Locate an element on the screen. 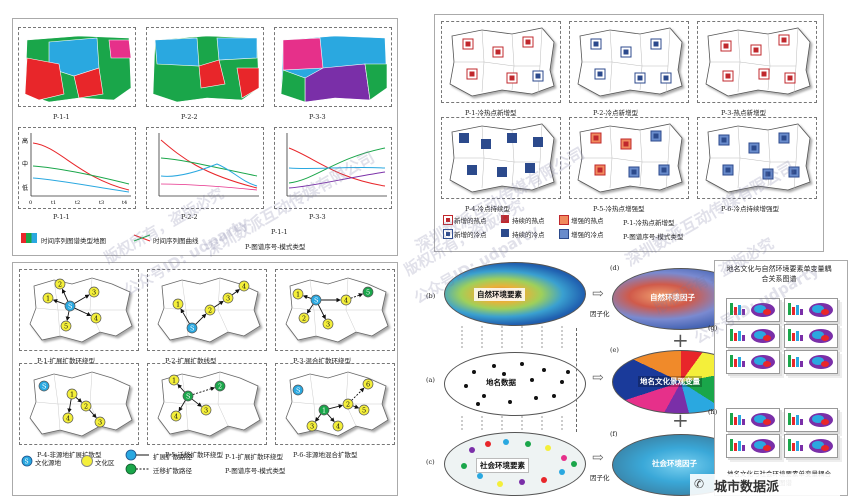 This screenshot has width=856, height=501. legend-hot-strong: 增强的热点 is located at coordinates (587, 221).